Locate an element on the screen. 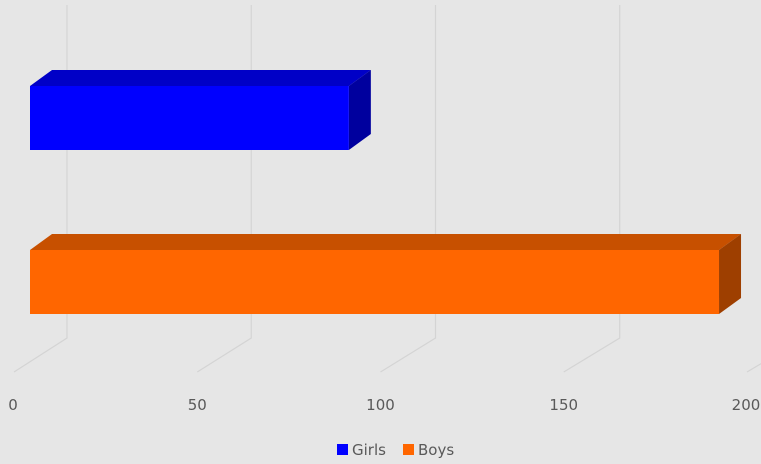 Image resolution: width=761 pixels, height=464 pixels. x-tick-label-150: 150 is located at coordinates (563, 405).